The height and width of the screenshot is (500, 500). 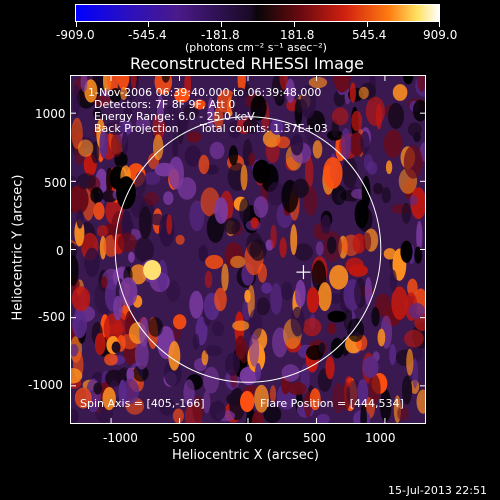 What do you see at coordinates (152, 269) in the screenshot?
I see `bright-source` at bounding box center [152, 269].